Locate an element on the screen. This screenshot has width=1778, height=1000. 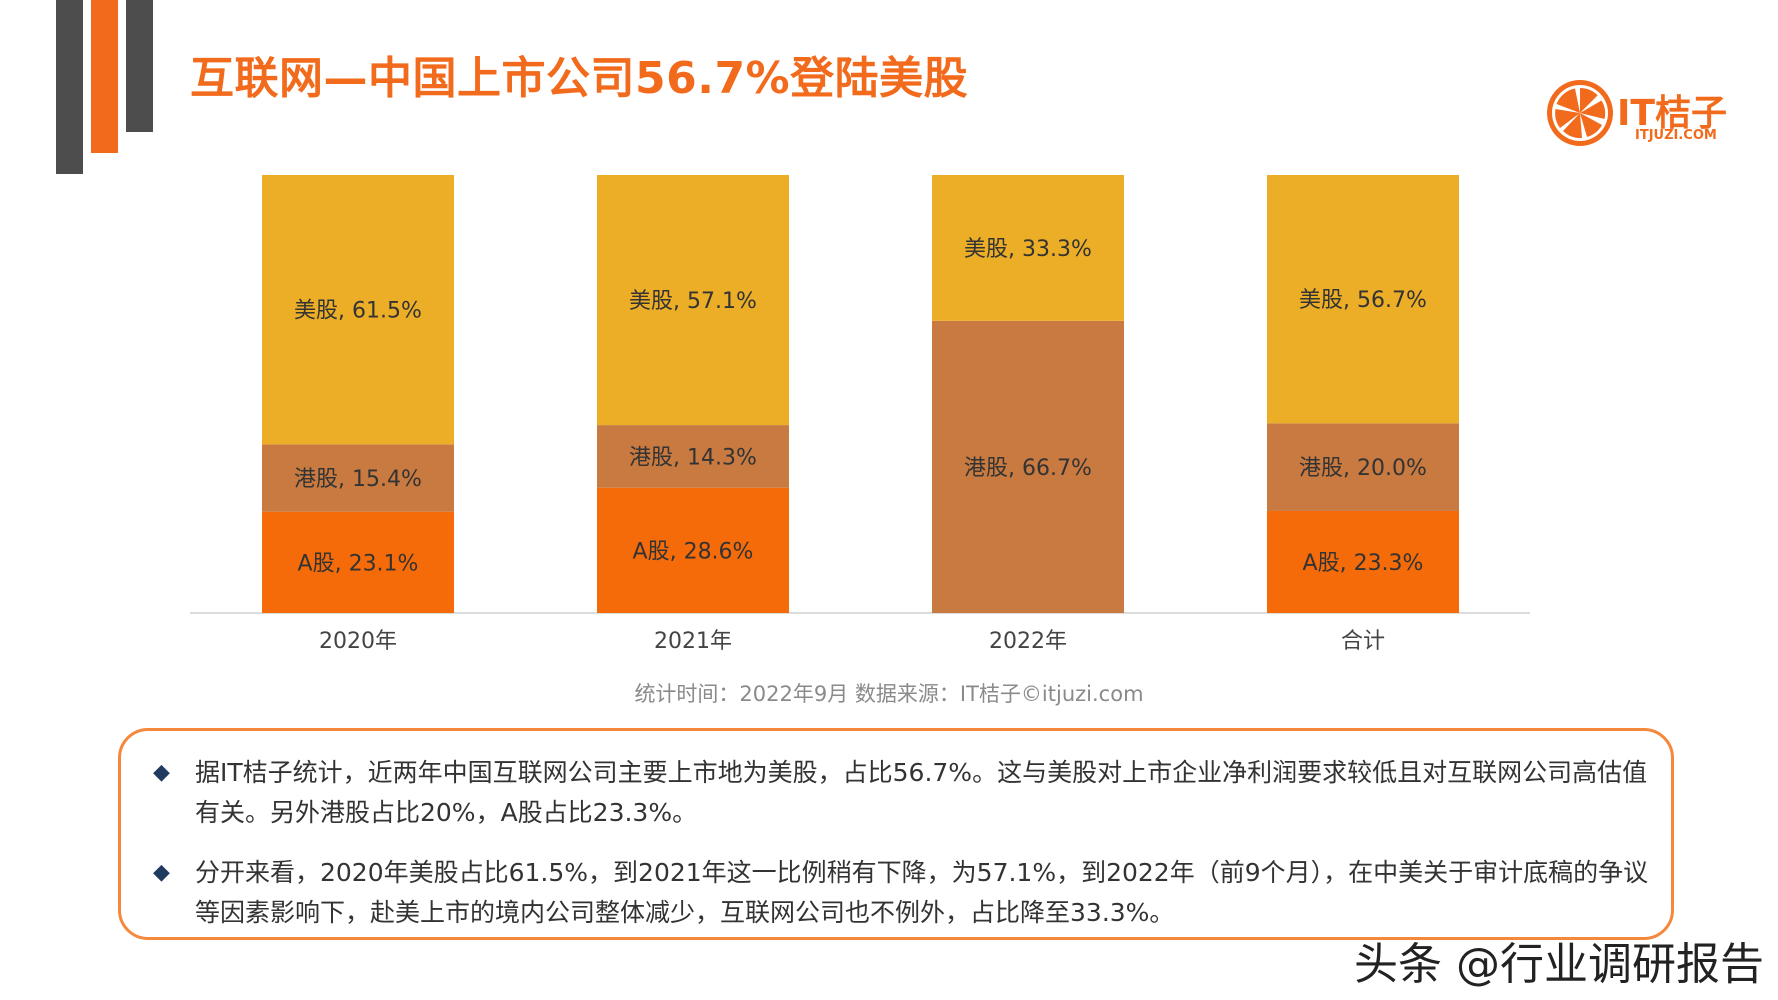
data-label: A股, 23.3% is located at coordinates (1363, 563).